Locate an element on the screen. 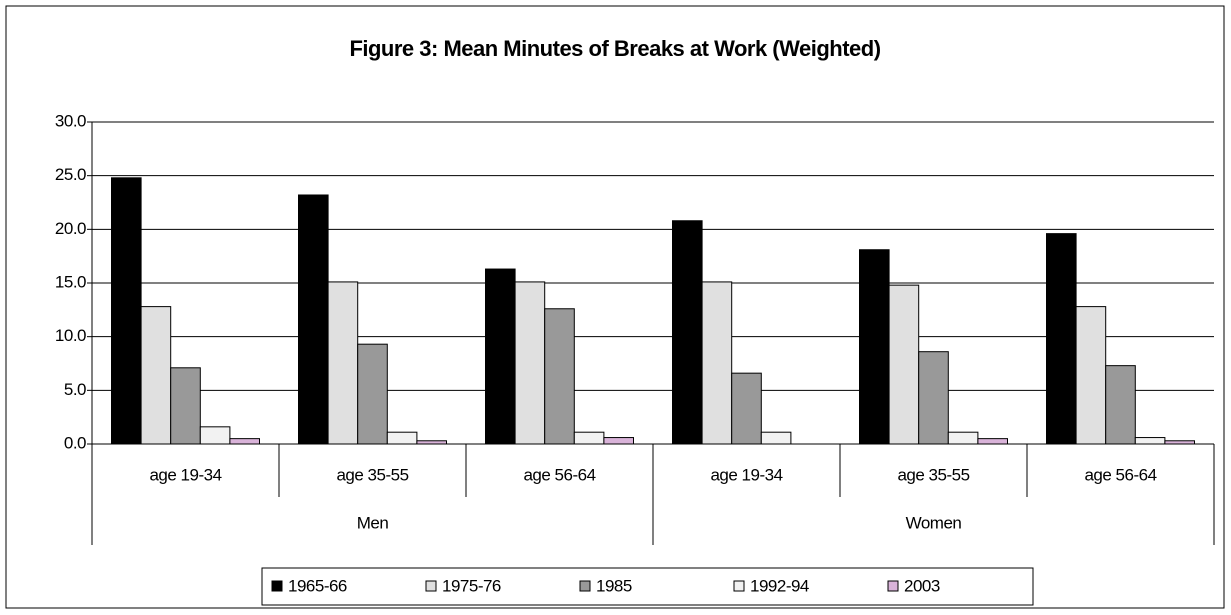  group-label: Women is located at coordinates (934, 522).